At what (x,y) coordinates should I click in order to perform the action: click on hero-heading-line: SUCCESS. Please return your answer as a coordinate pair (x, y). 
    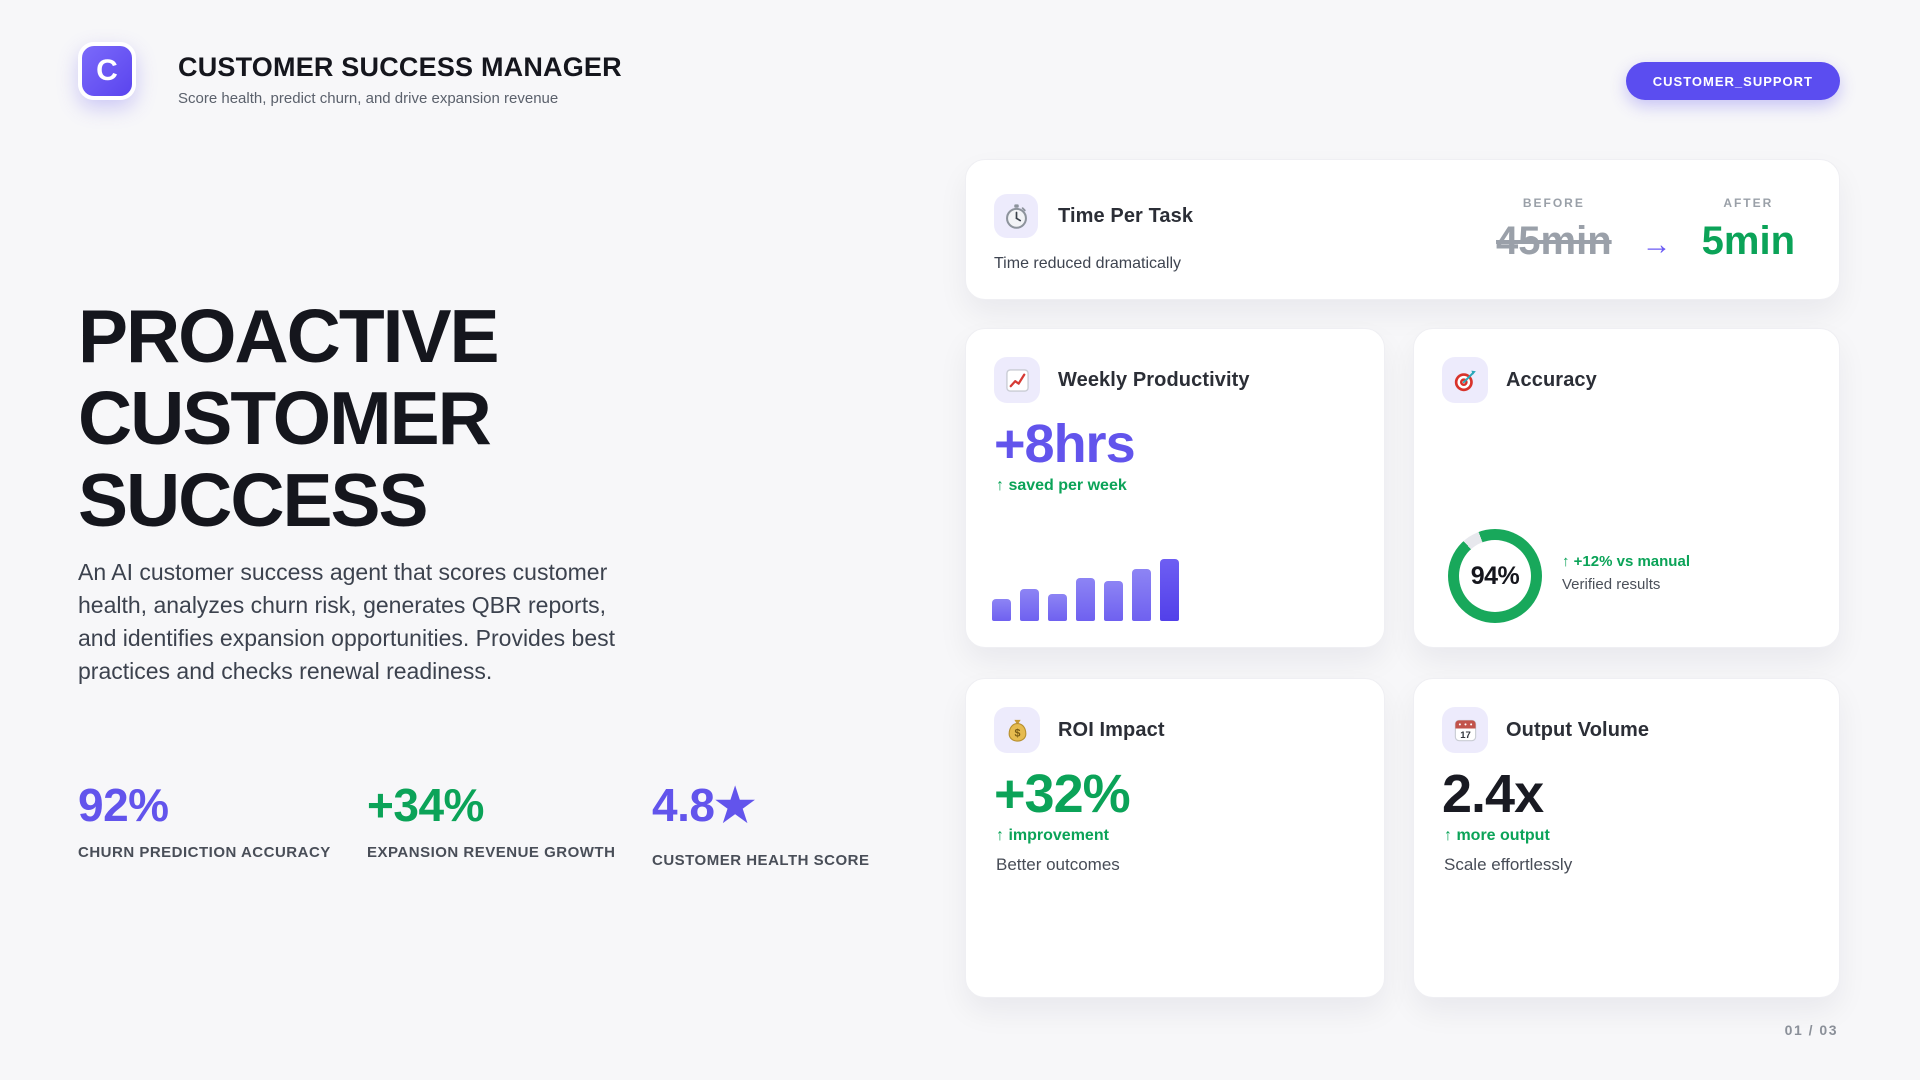
    Looking at the image, I should click on (253, 499).